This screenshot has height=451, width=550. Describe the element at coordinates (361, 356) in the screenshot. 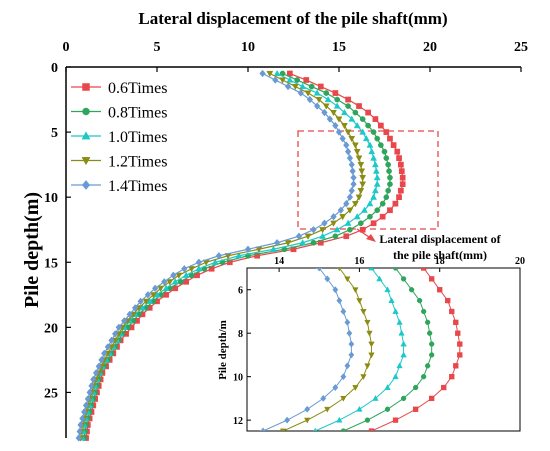

I see `inset-series-group` at that location.